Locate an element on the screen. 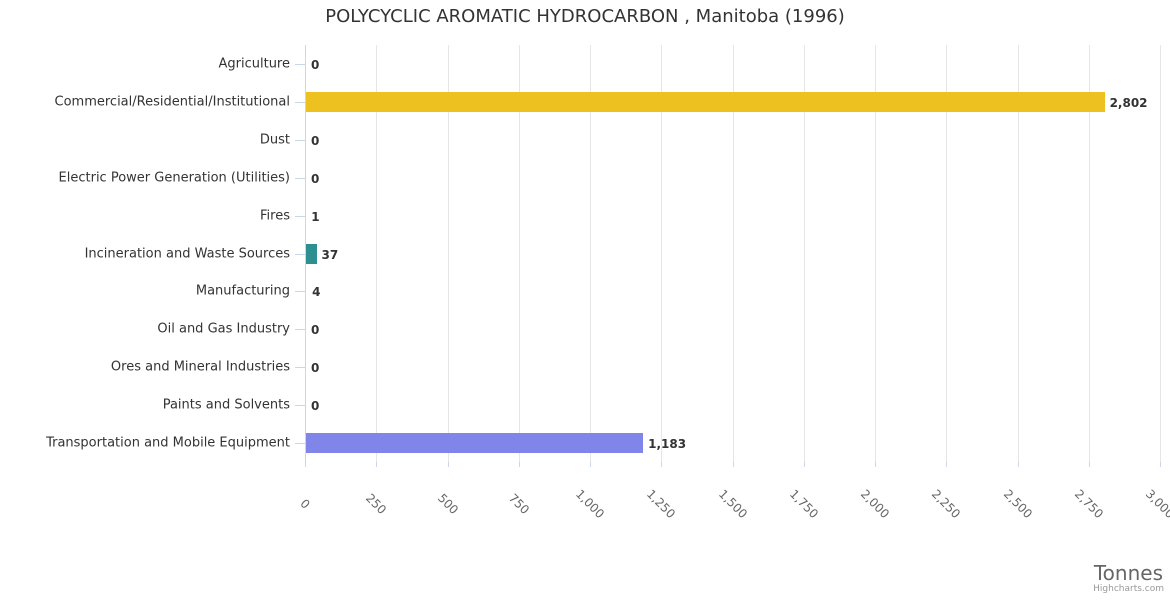 The image size is (1170, 600). y-axis-line is located at coordinates (305, 253).